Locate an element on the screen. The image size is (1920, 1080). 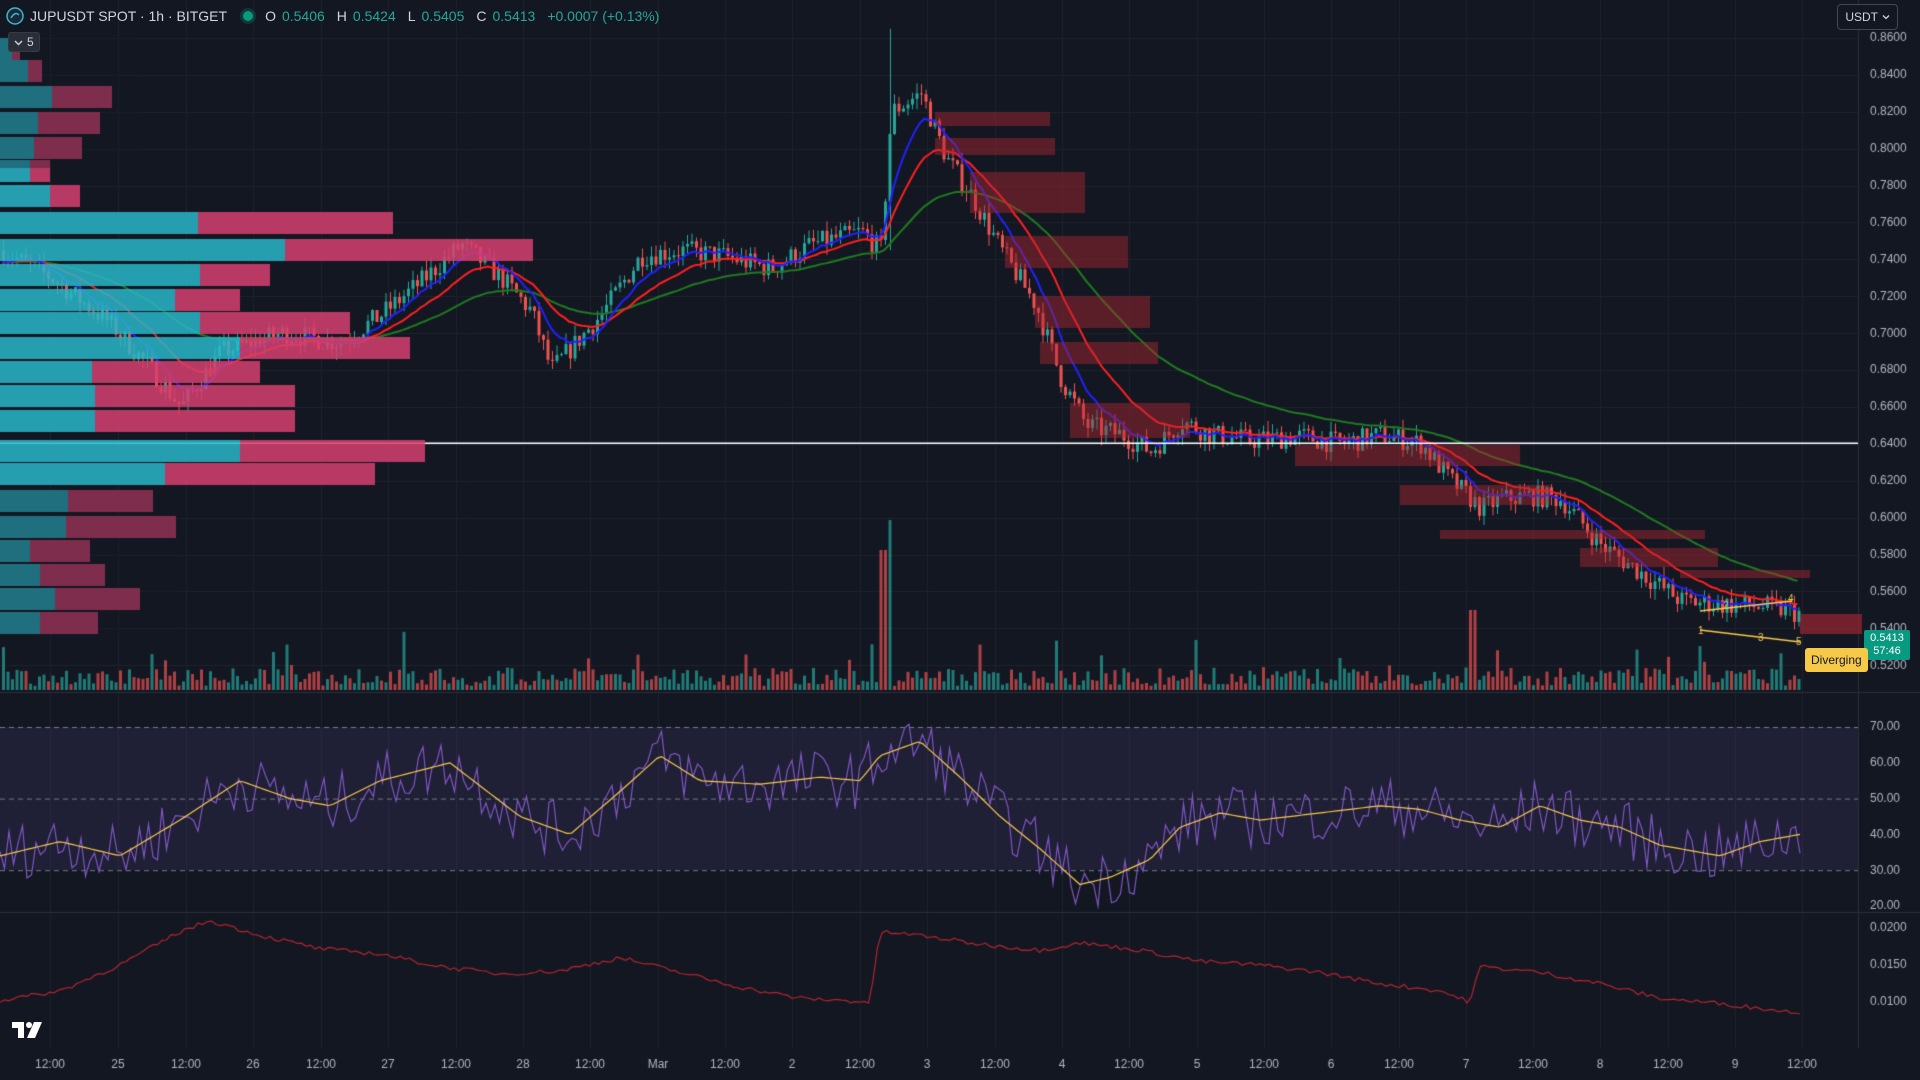
close-label: C is located at coordinates (481, 16).